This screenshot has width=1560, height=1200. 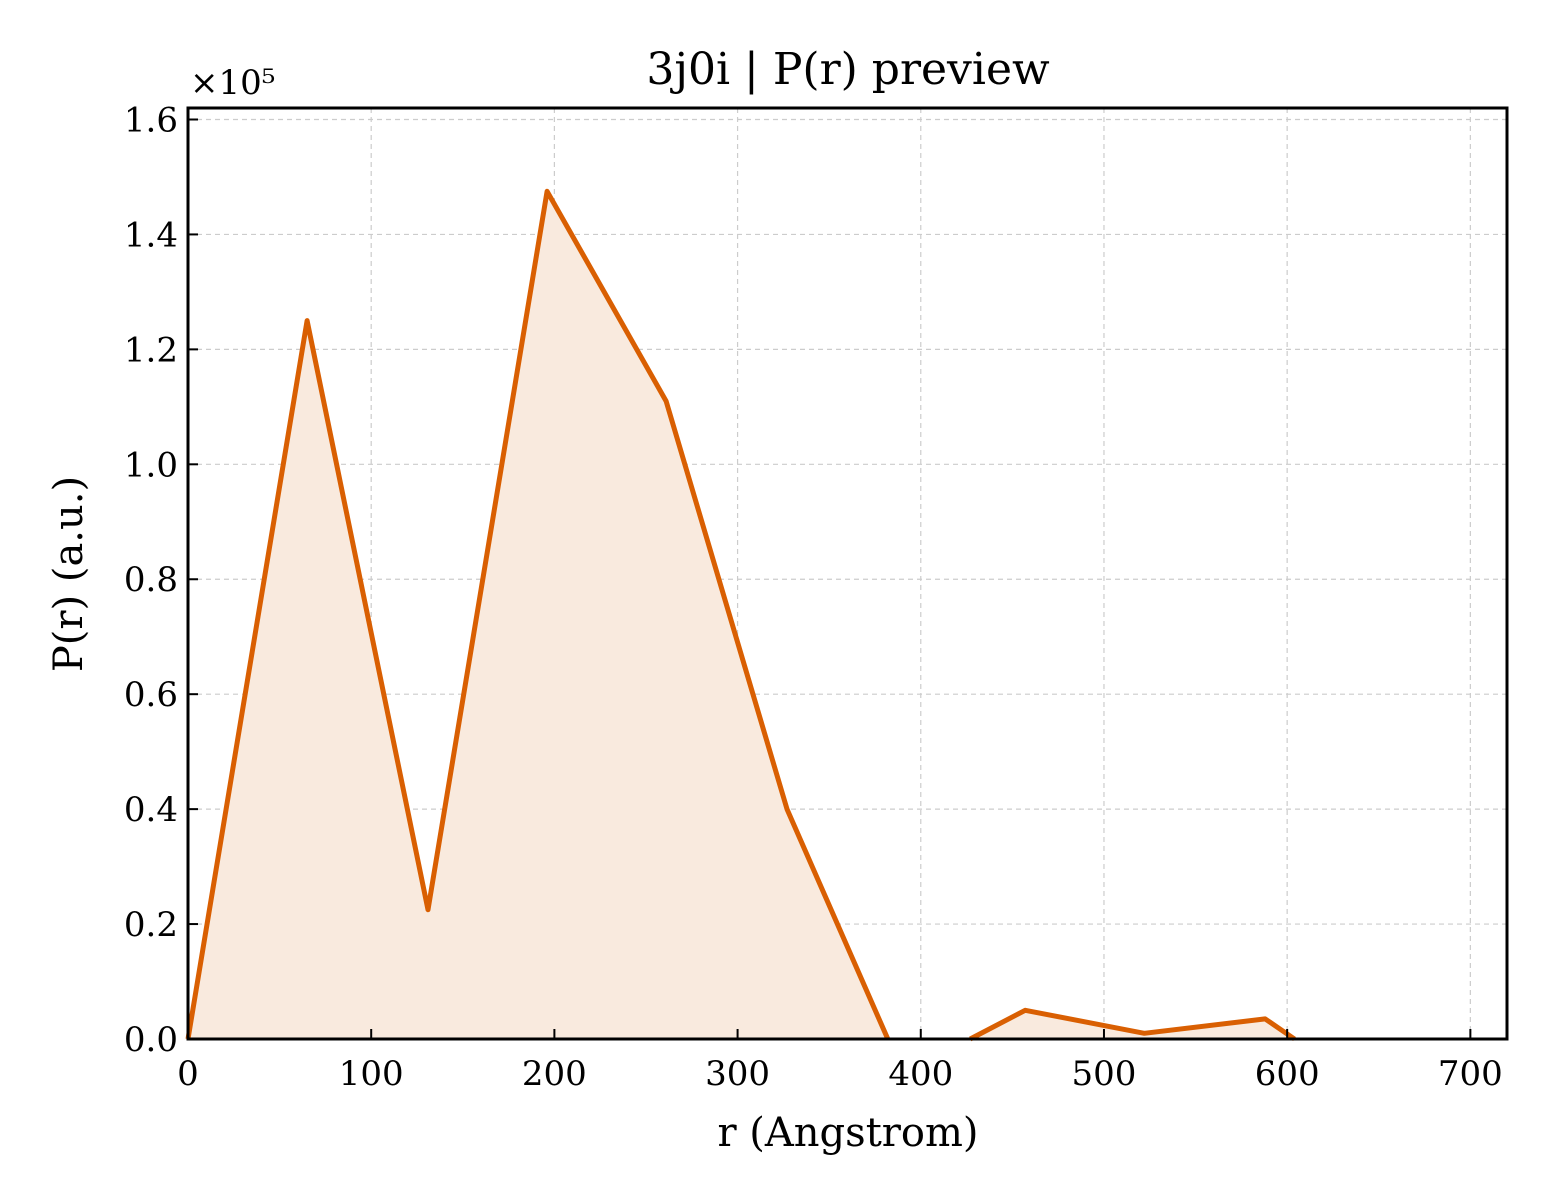 What do you see at coordinates (371, 1074) in the screenshot?
I see `x-tick-label: 100` at bounding box center [371, 1074].